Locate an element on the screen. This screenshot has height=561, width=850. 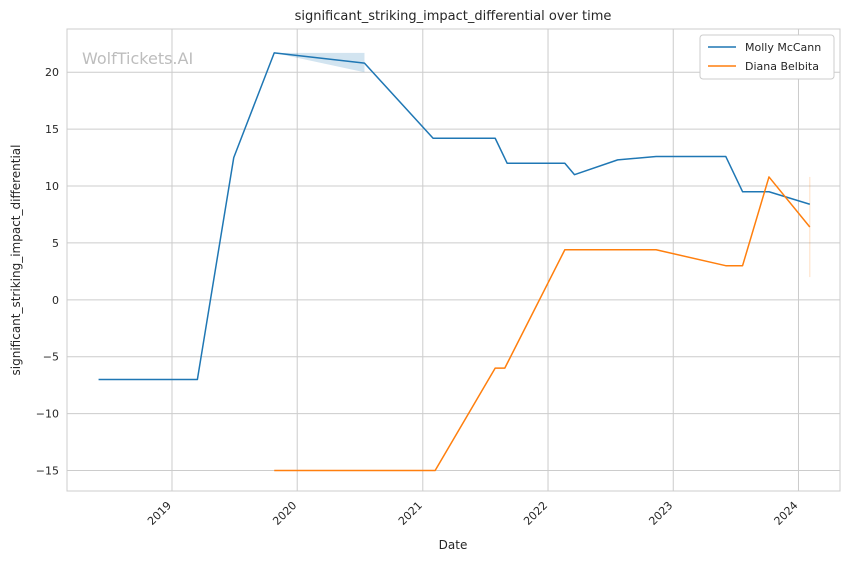
y-tick-labels: 20 15 10 5 0 −5 −10 −15 is located at coordinates (47, 271).